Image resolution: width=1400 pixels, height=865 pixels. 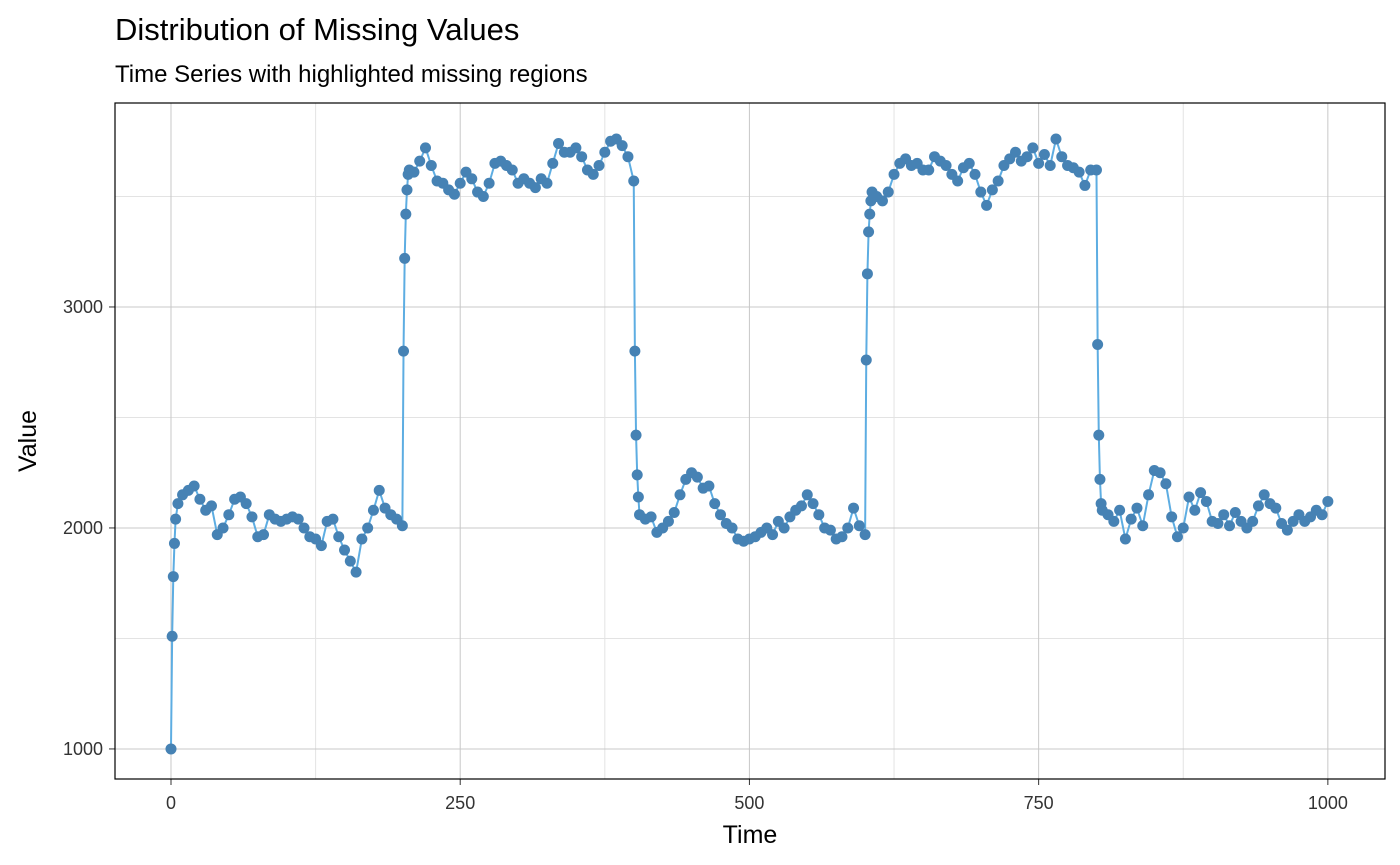 I want to click on chart-title: Distribution of Missing Values, so click(x=317, y=29).